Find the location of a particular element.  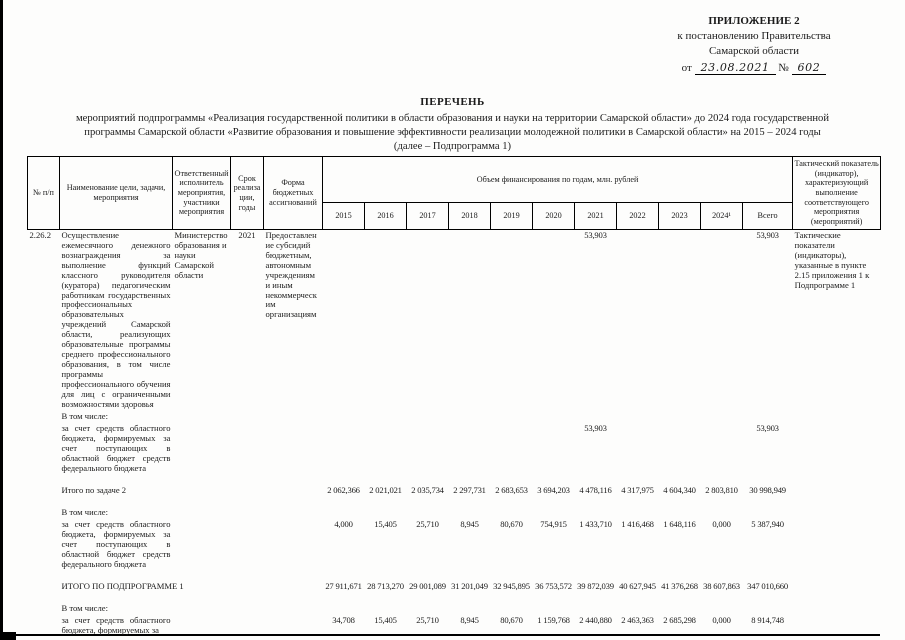

column-header-2022: 2022 is located at coordinates (637, 215).